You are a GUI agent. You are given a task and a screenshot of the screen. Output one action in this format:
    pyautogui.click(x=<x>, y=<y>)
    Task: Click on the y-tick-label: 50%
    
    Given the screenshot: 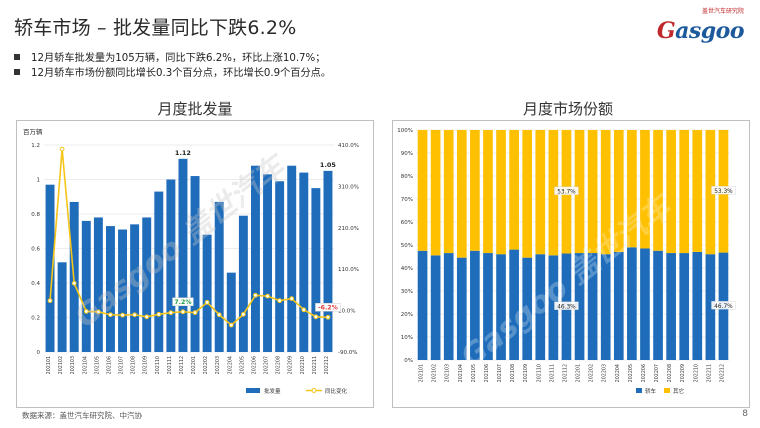 What is the action you would take?
    pyautogui.click(x=407, y=246)
    